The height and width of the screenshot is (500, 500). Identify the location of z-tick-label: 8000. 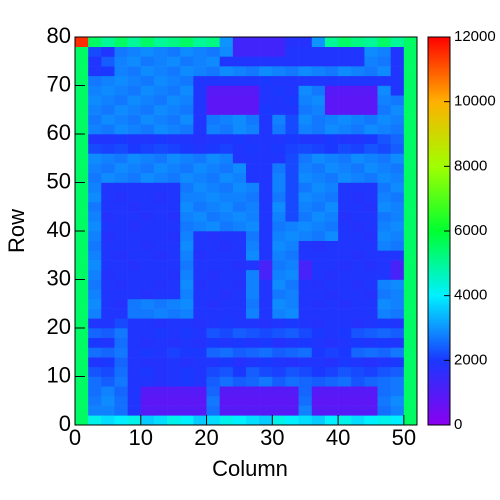
(470, 165).